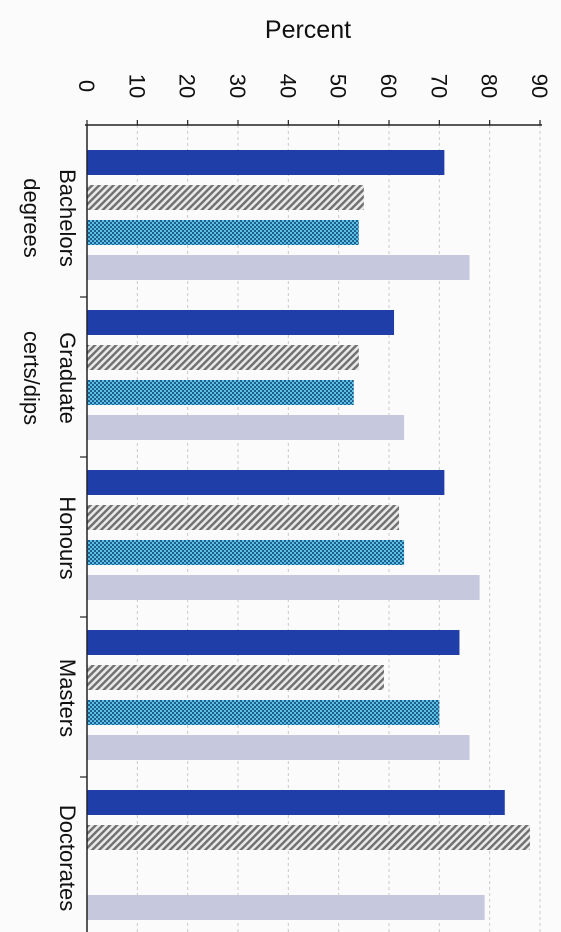 The height and width of the screenshot is (932, 561). What do you see at coordinates (67, 698) in the screenshot?
I see `category-label-3-0: Masters` at bounding box center [67, 698].